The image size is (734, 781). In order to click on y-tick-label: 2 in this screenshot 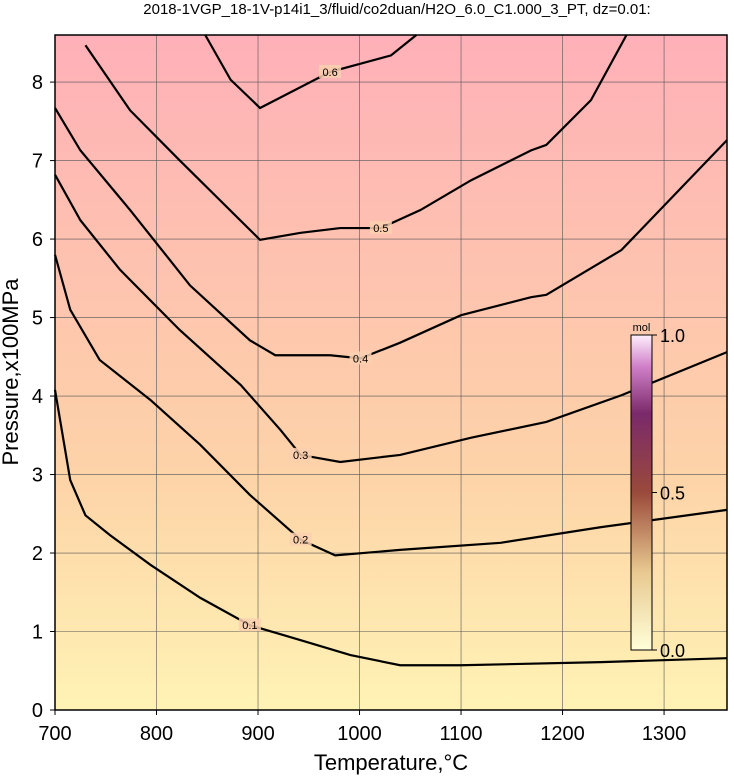, I will do `click(37, 554)`.